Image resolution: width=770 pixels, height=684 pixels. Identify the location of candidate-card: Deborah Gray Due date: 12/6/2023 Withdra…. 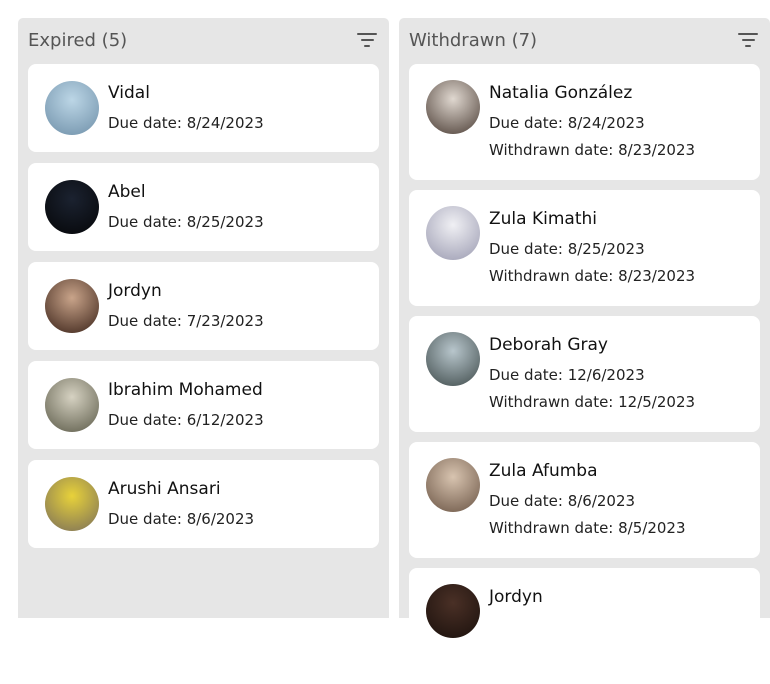
(584, 374).